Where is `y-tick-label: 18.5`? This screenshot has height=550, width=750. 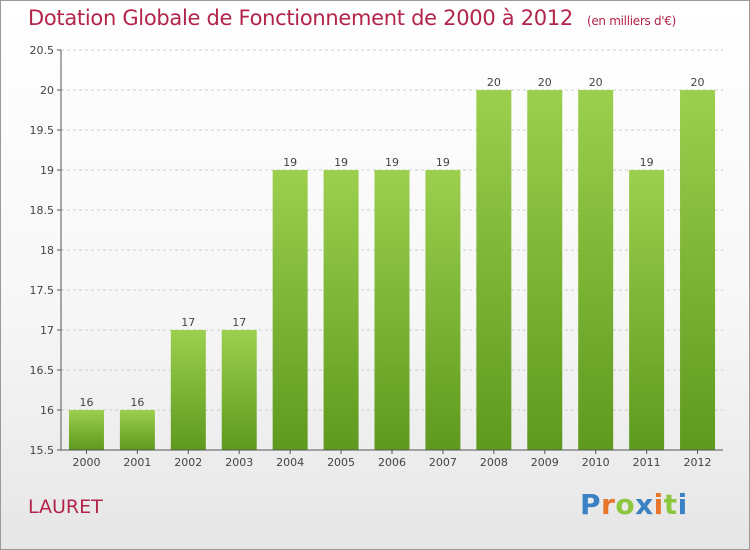 y-tick-label: 18.5 is located at coordinates (42, 210).